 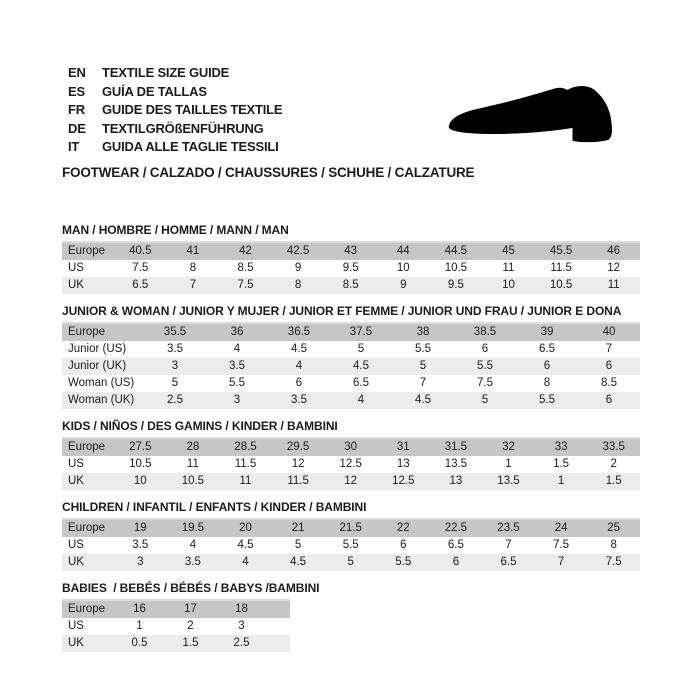 What do you see at coordinates (561, 446) in the screenshot?
I see `size-cell: 33` at bounding box center [561, 446].